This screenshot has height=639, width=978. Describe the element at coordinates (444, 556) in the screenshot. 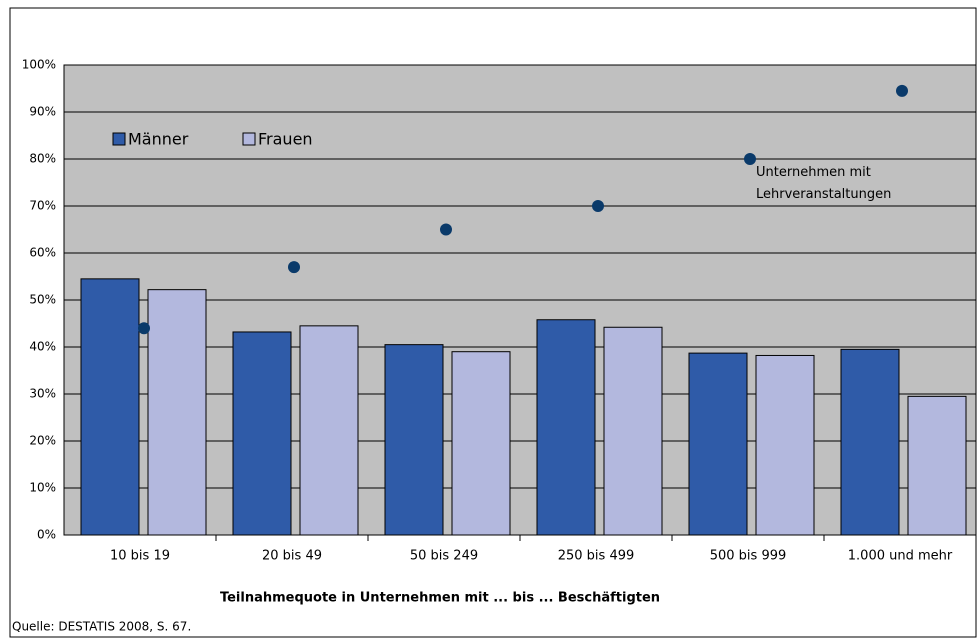

I see `x-tick-label: 50 bis 249` at that location.